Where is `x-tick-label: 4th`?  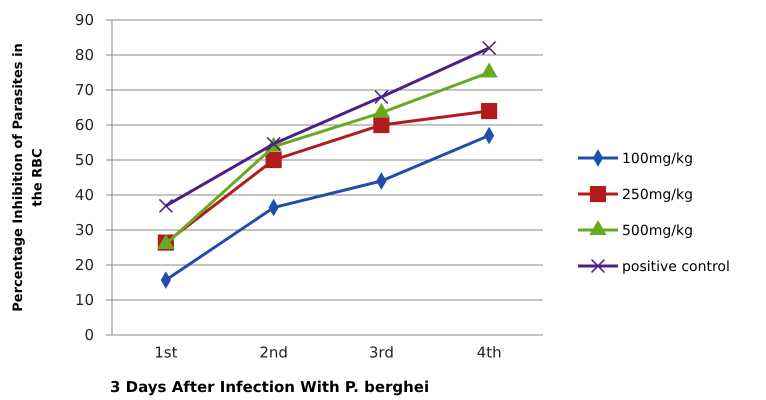
x-tick-label: 4th is located at coordinates (489, 353).